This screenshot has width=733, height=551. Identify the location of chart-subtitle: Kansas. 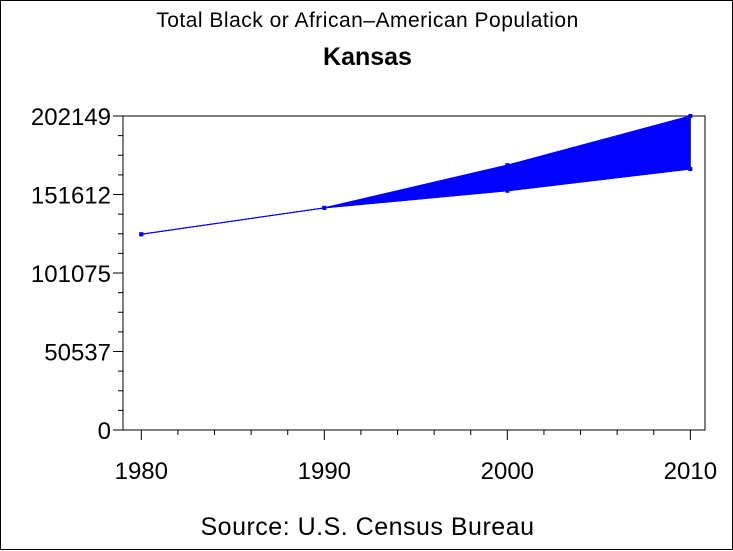
(367, 57).